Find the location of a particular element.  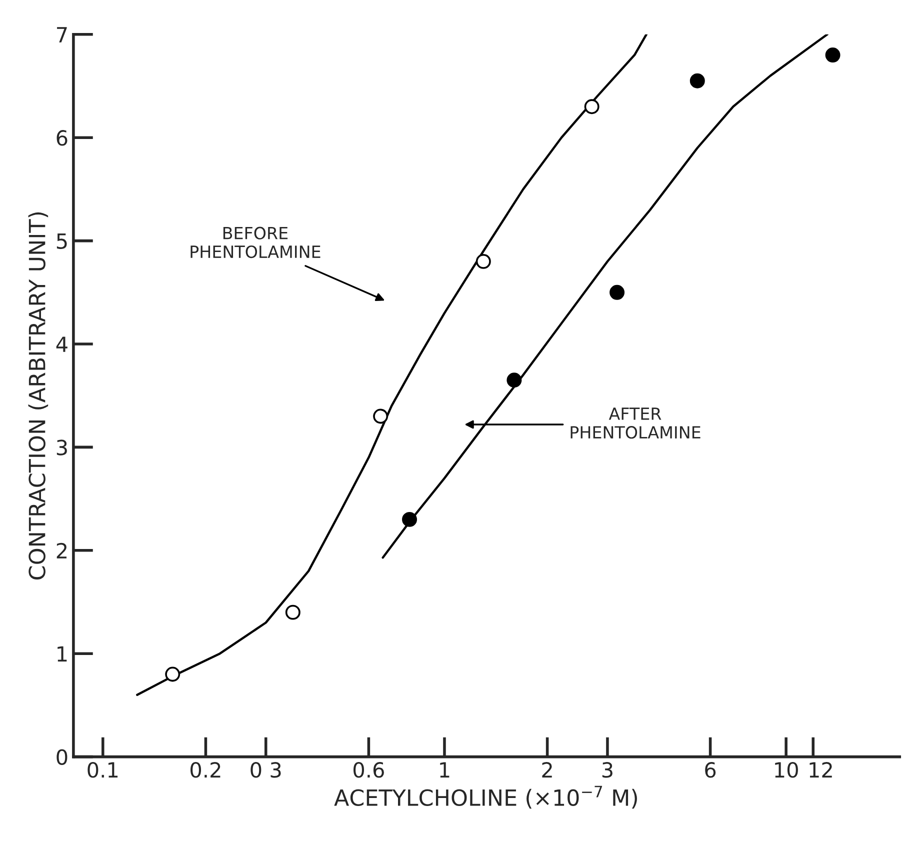

annotation: AFTER PHENTOLAMINE is located at coordinates (635, 423).